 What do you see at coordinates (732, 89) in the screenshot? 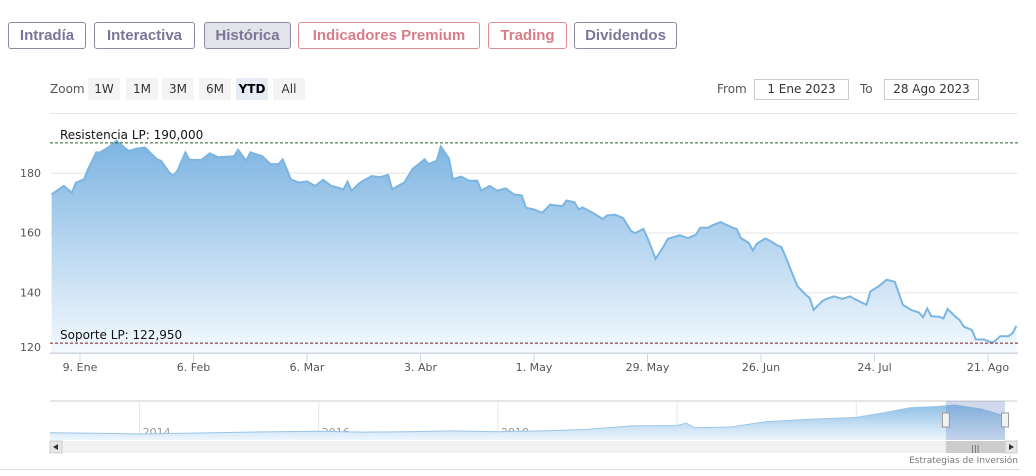
I see `from-label: From` at bounding box center [732, 89].